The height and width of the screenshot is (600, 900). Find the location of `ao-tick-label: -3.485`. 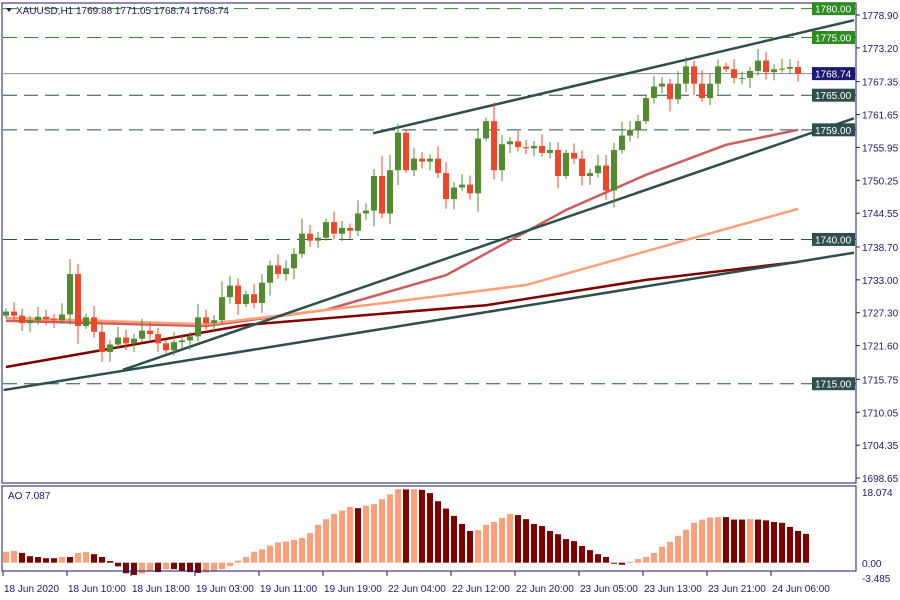

ao-tick-label: -3.485 is located at coordinates (876, 579).